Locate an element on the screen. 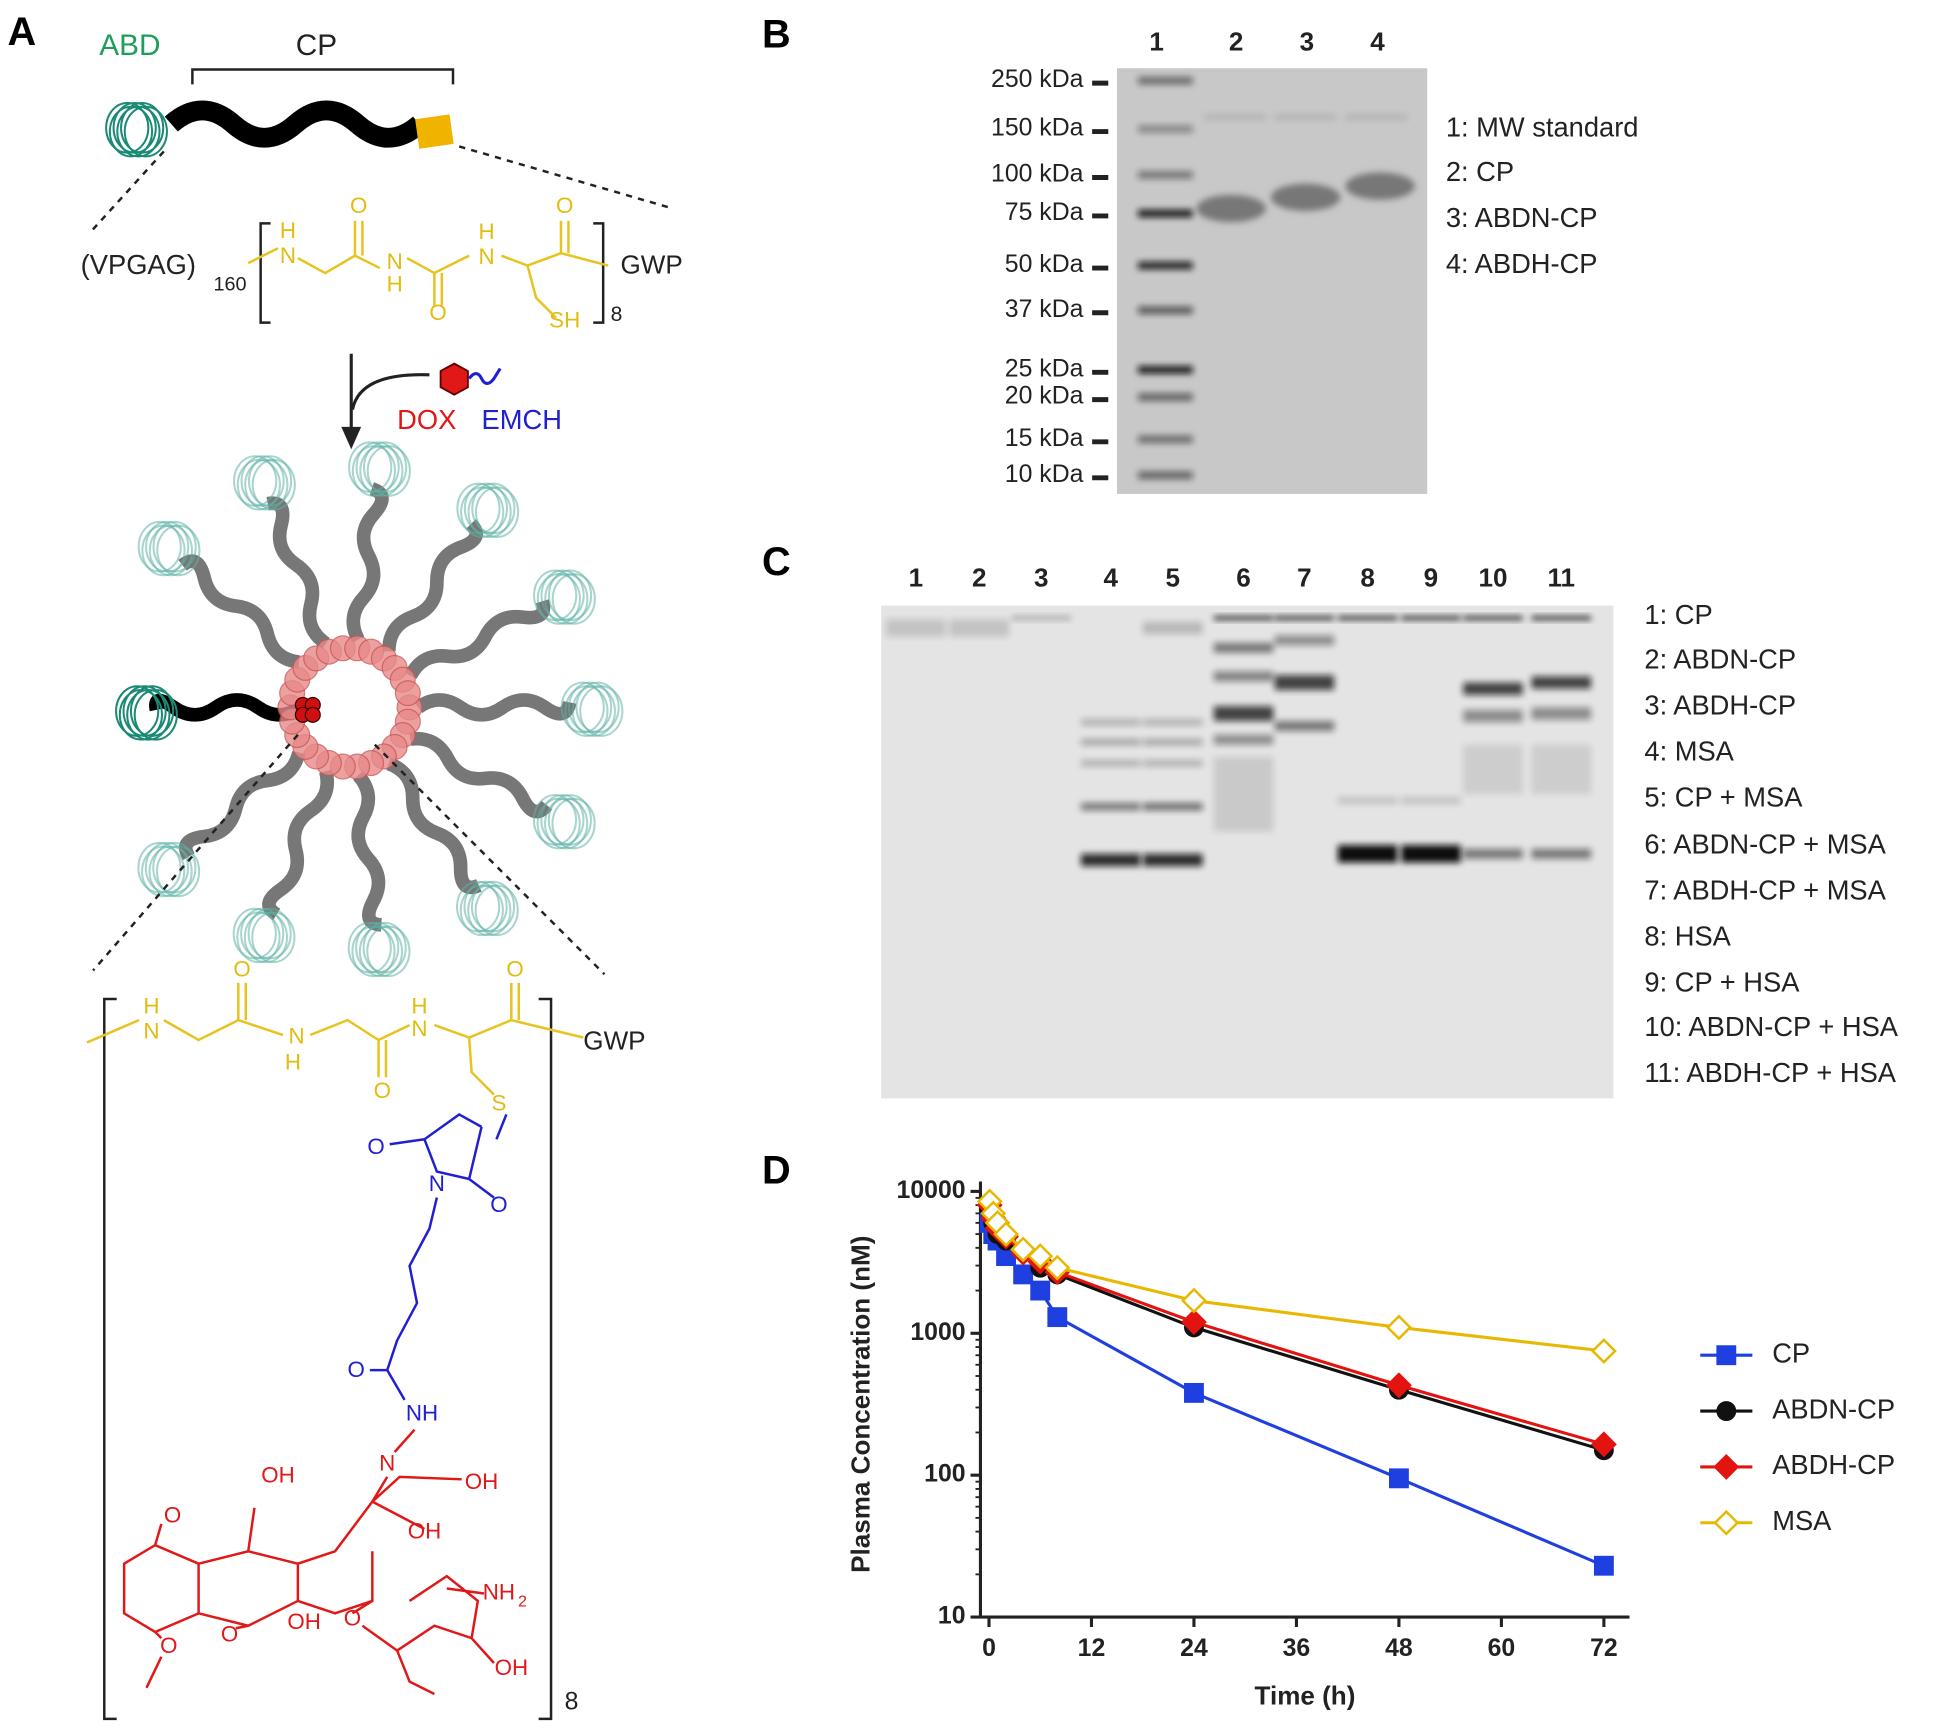 This screenshot has height=1730, width=1946. gel-bands is located at coordinates (1276, 278).